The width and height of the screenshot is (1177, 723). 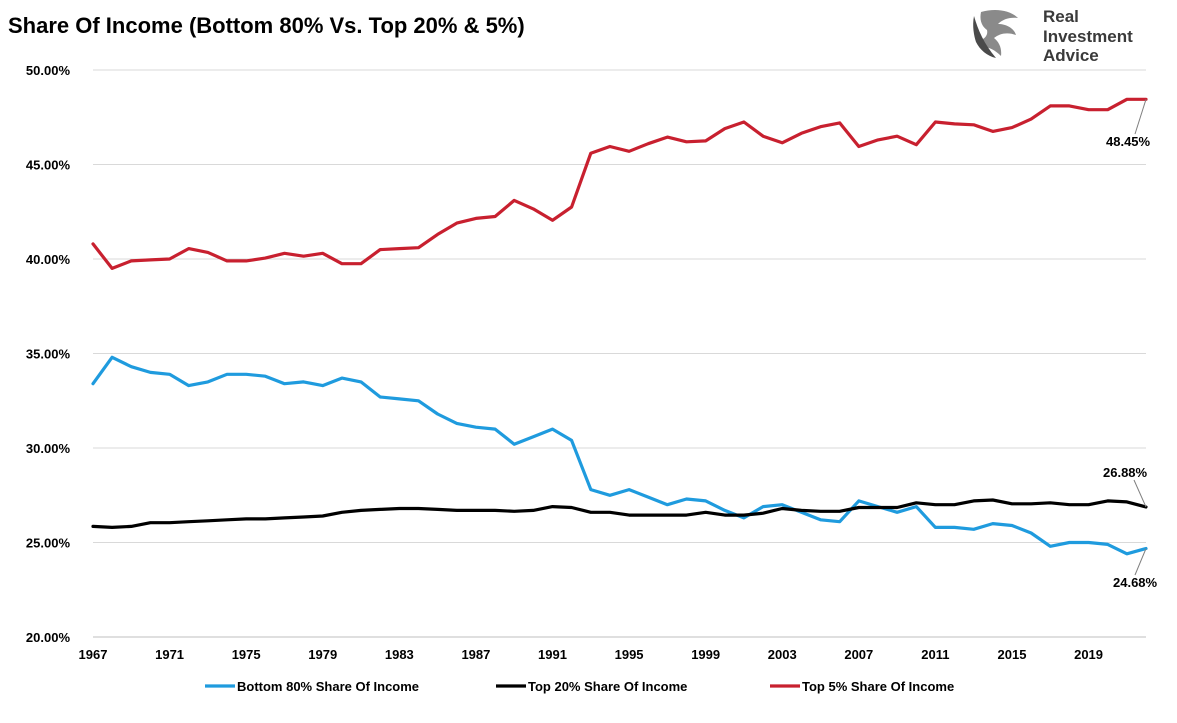 What do you see at coordinates (169, 654) in the screenshot?
I see `x-tick-label: 1971` at bounding box center [169, 654].